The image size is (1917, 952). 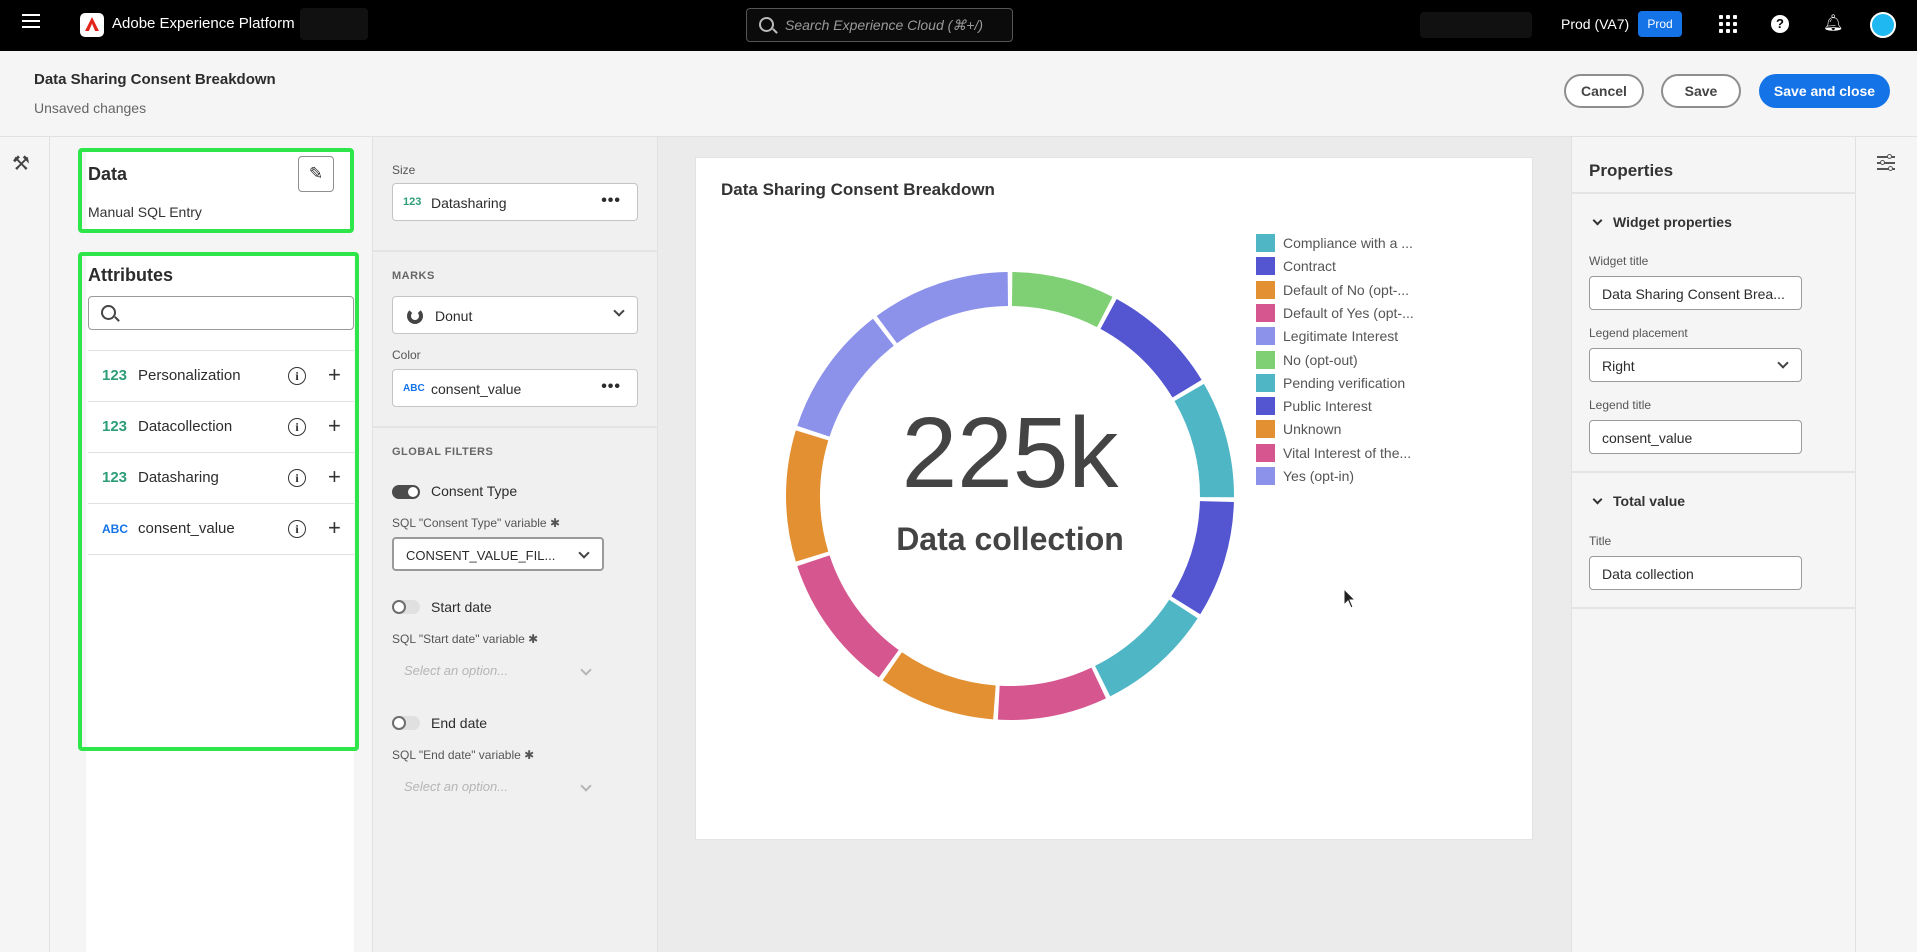 What do you see at coordinates (848, 616) in the screenshot?
I see `donut-segment-vital-interest-of-the` at bounding box center [848, 616].